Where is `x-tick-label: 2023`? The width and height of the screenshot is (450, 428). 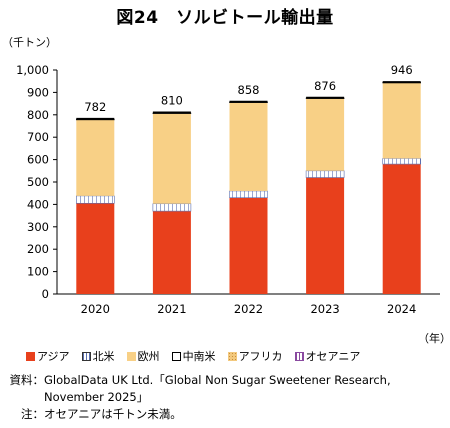 x-tick-label: 2023 is located at coordinates (324, 309).